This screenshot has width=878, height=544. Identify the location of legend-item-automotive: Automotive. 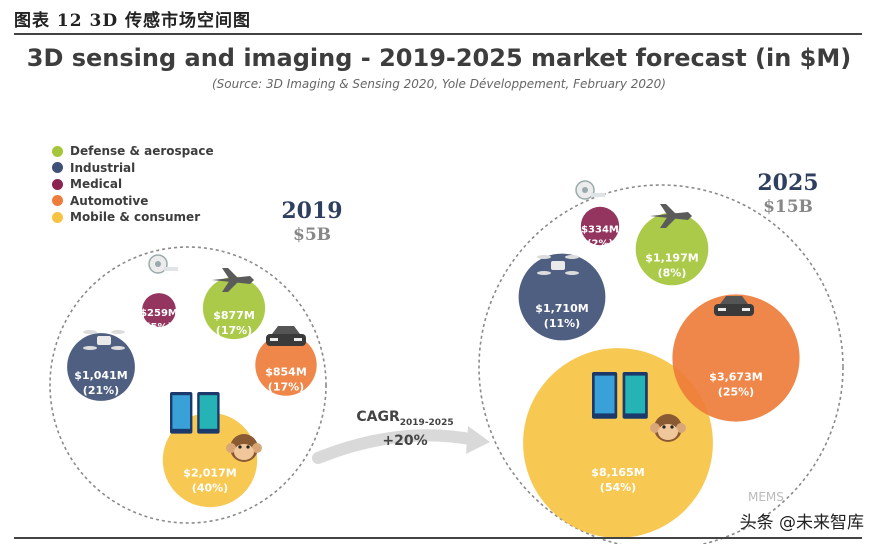
(133, 201).